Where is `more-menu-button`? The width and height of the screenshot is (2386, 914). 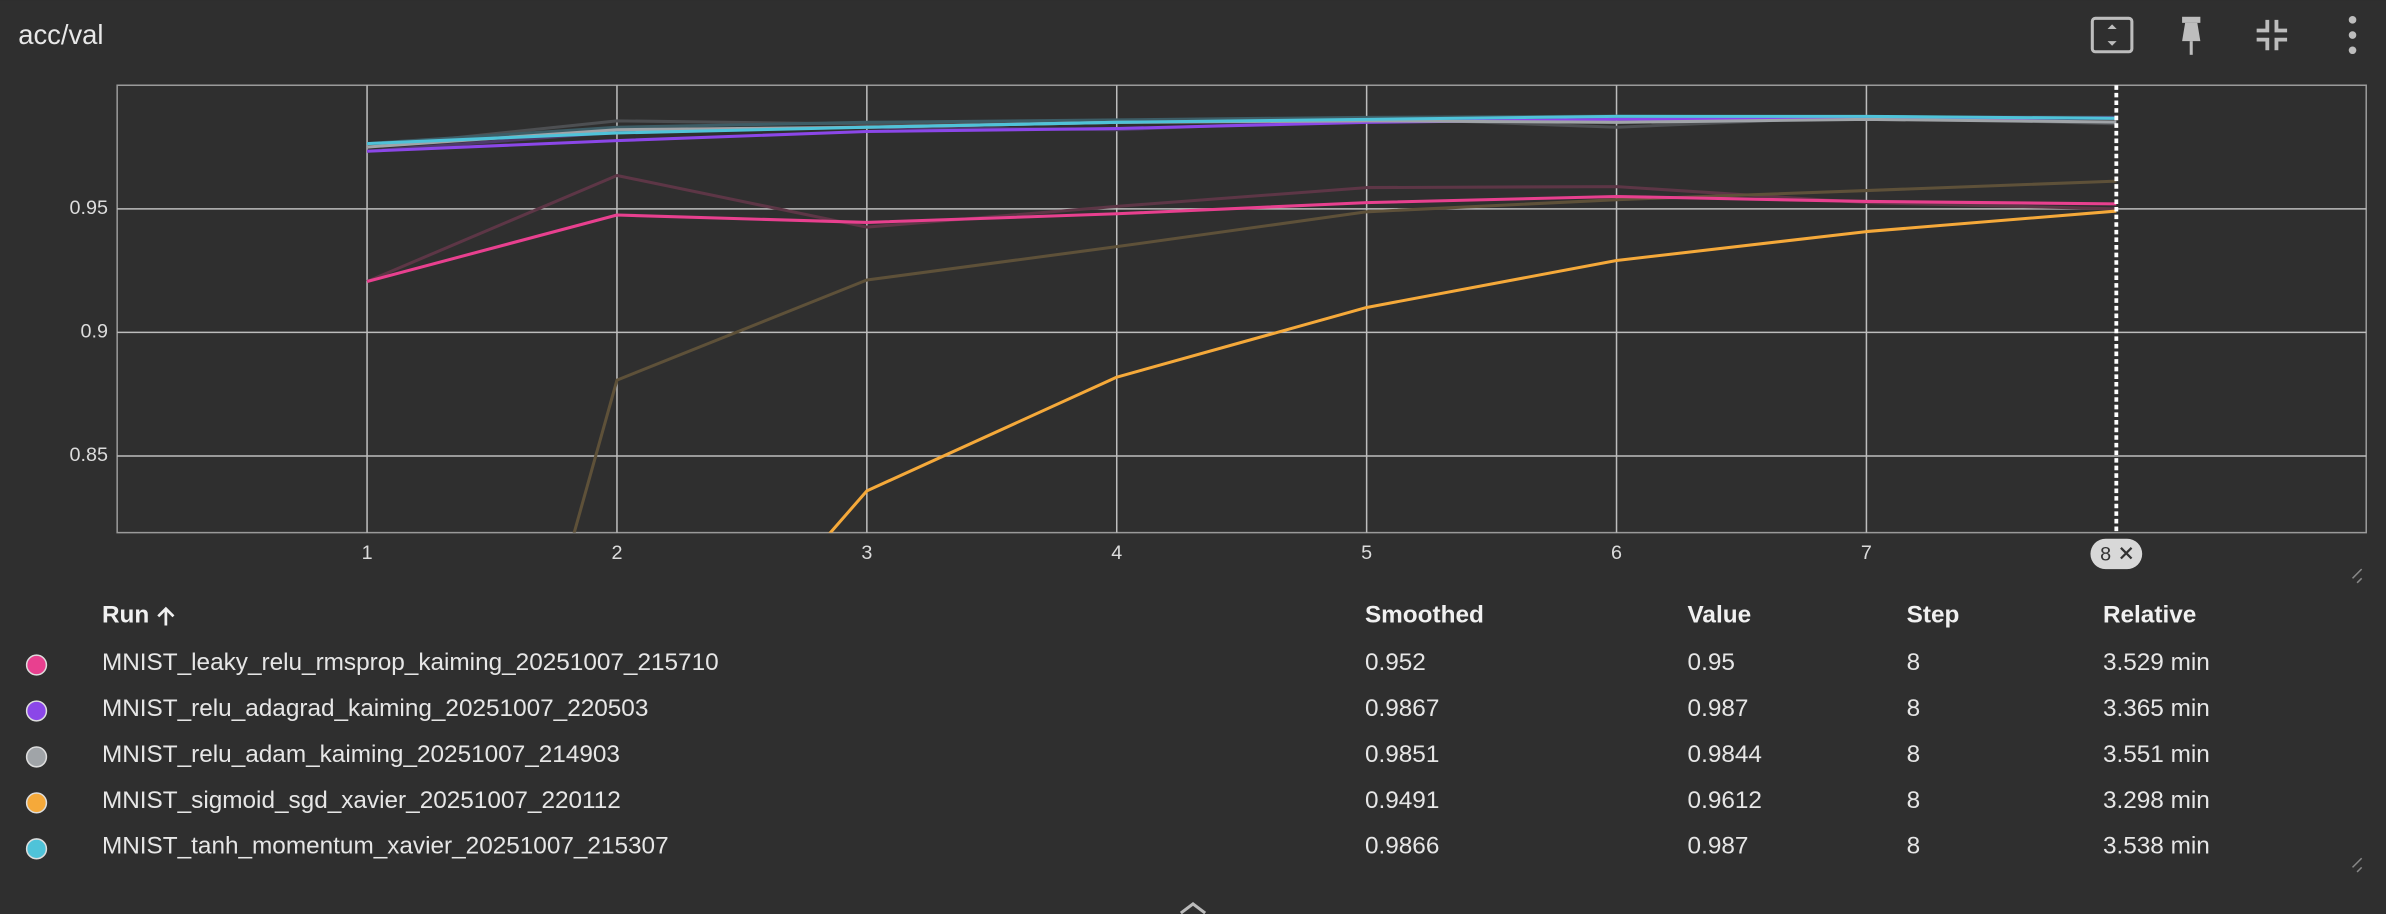 more-menu-button is located at coordinates (2352, 35).